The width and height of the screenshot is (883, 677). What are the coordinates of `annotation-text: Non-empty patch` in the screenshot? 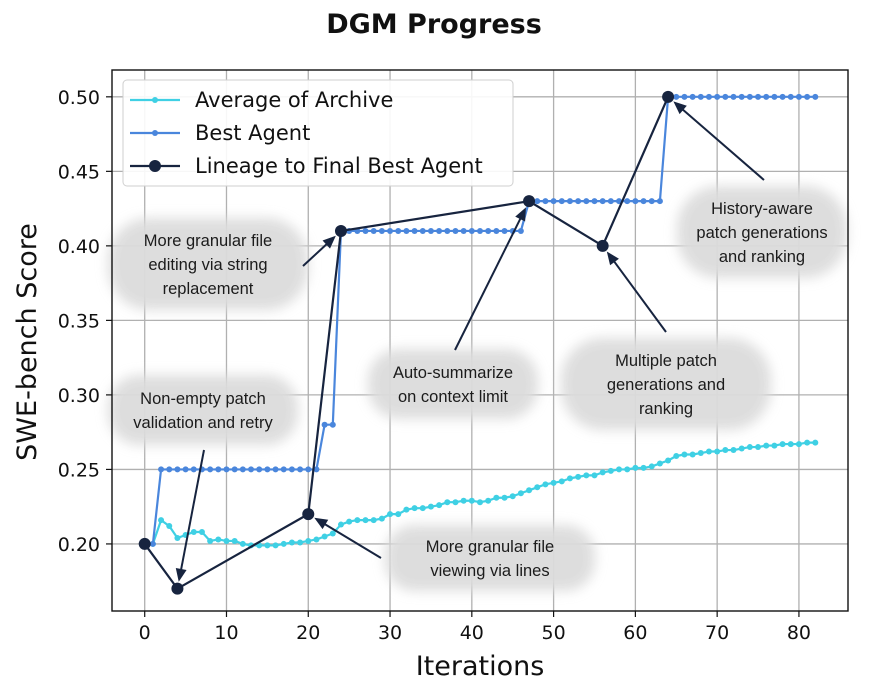 It's located at (203, 399).